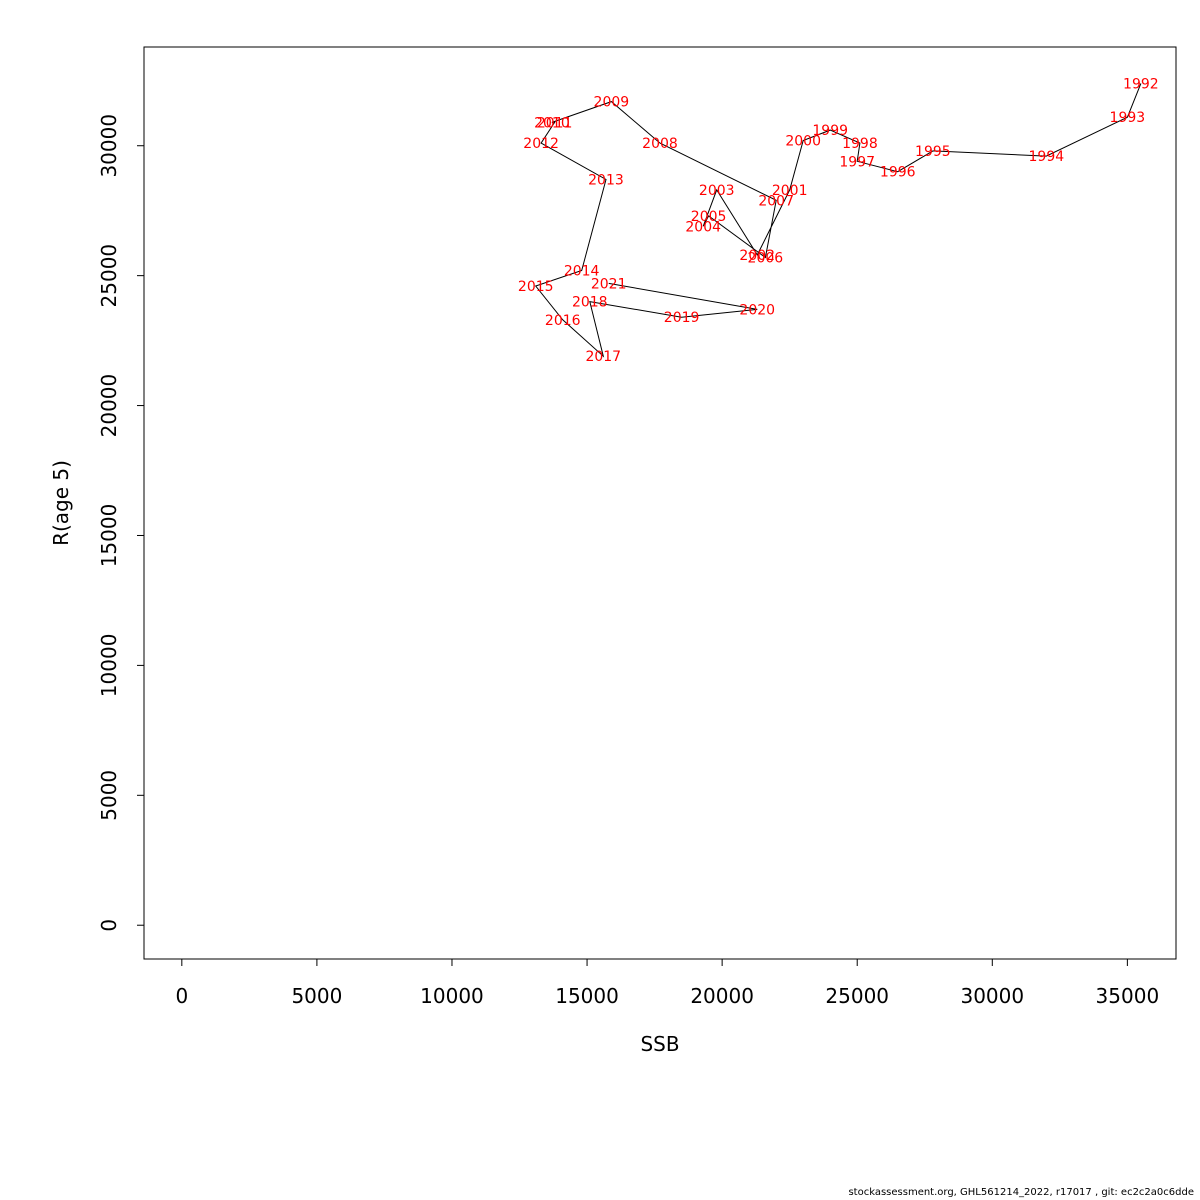 The width and height of the screenshot is (1200, 1200). What do you see at coordinates (1141, 84) in the screenshot?
I see `year-label: 1992` at bounding box center [1141, 84].